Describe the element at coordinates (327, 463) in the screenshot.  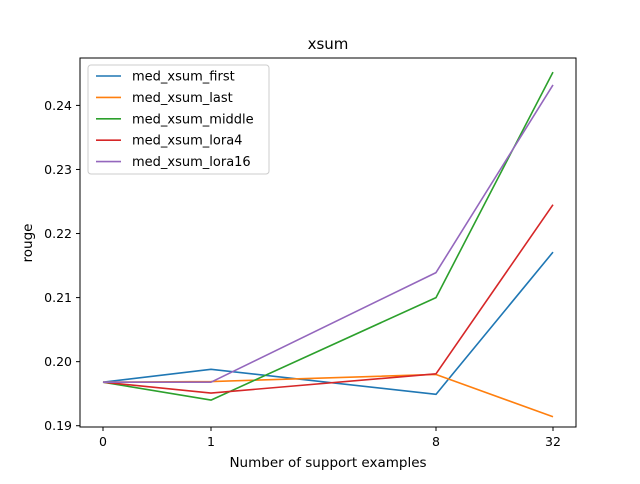
I see `x-axis-label: Number of support examples` at that location.